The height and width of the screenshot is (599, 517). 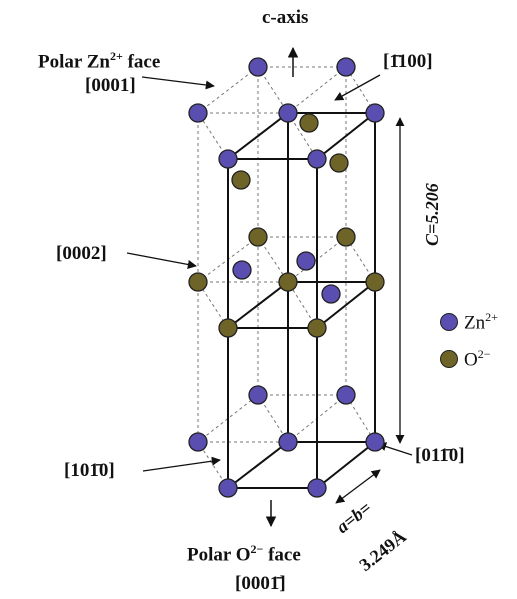 What do you see at coordinates (432, 214) in the screenshot?
I see `c-value-label: C=5.206` at bounding box center [432, 214].